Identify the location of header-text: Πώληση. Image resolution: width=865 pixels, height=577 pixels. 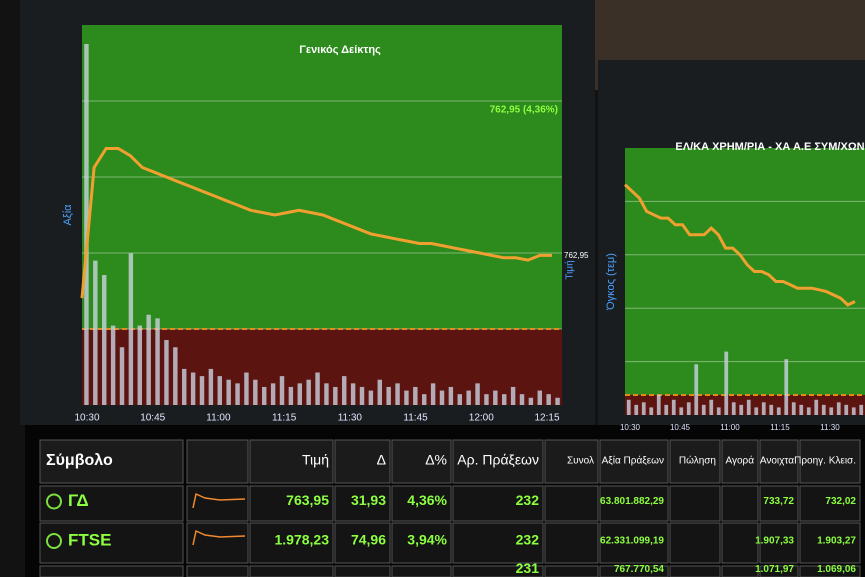
(697, 461).